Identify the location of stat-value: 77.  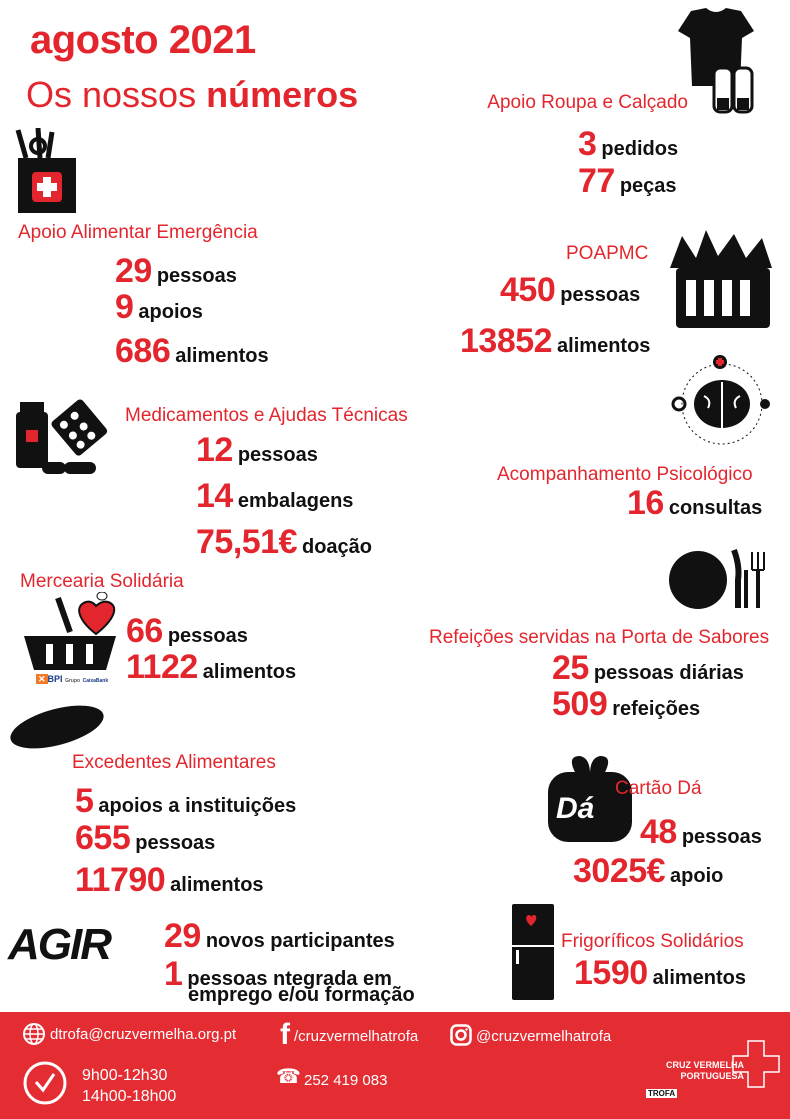
(596, 181).